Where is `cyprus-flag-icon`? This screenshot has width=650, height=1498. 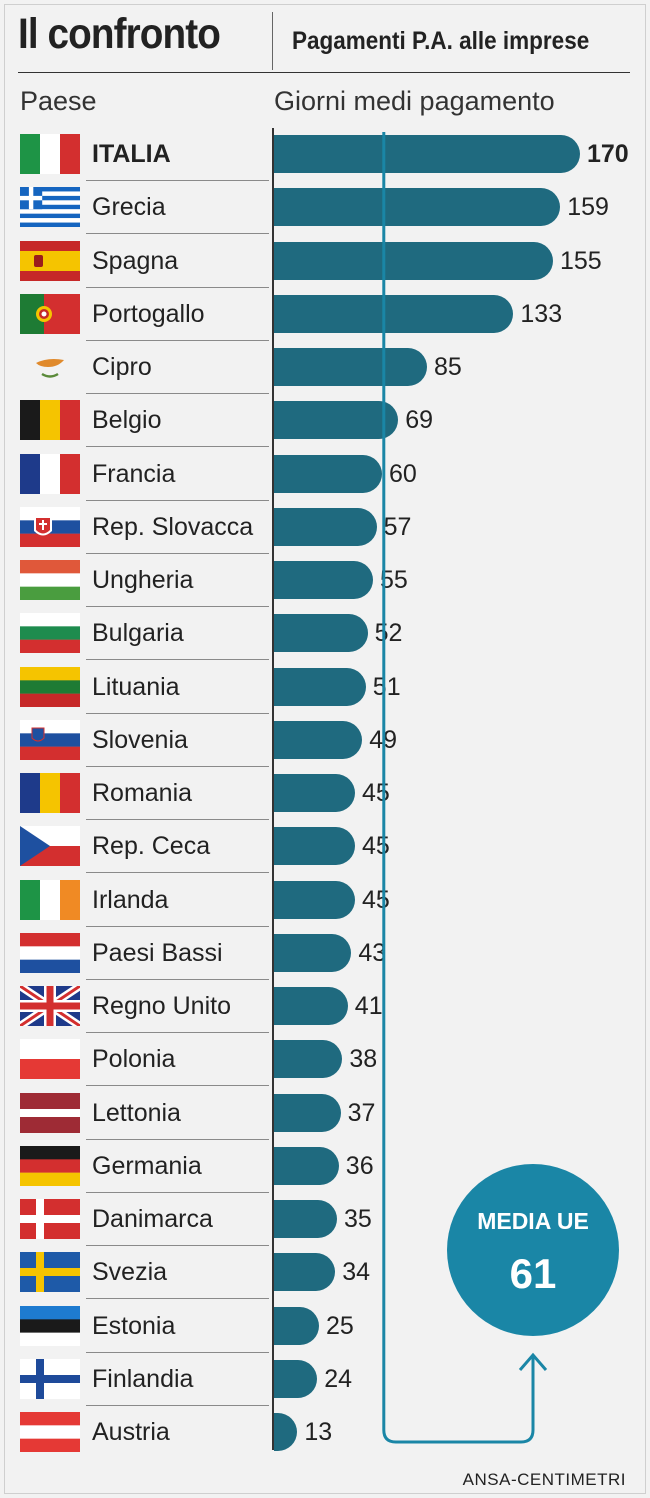 cyprus-flag-icon is located at coordinates (50, 367).